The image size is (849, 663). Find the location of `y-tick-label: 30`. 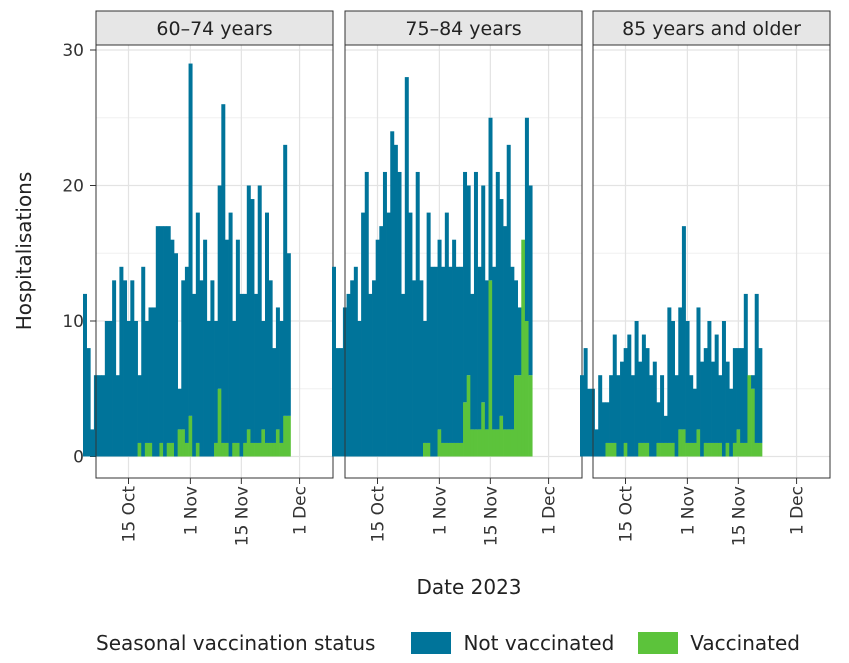

y-tick-label: 30 is located at coordinates (73, 51).